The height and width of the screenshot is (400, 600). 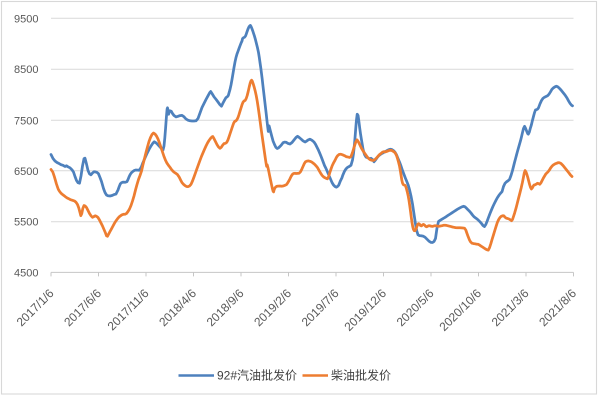 What do you see at coordinates (257, 375) in the screenshot?
I see `svg-text: 92#汽油批发价` at bounding box center [257, 375].